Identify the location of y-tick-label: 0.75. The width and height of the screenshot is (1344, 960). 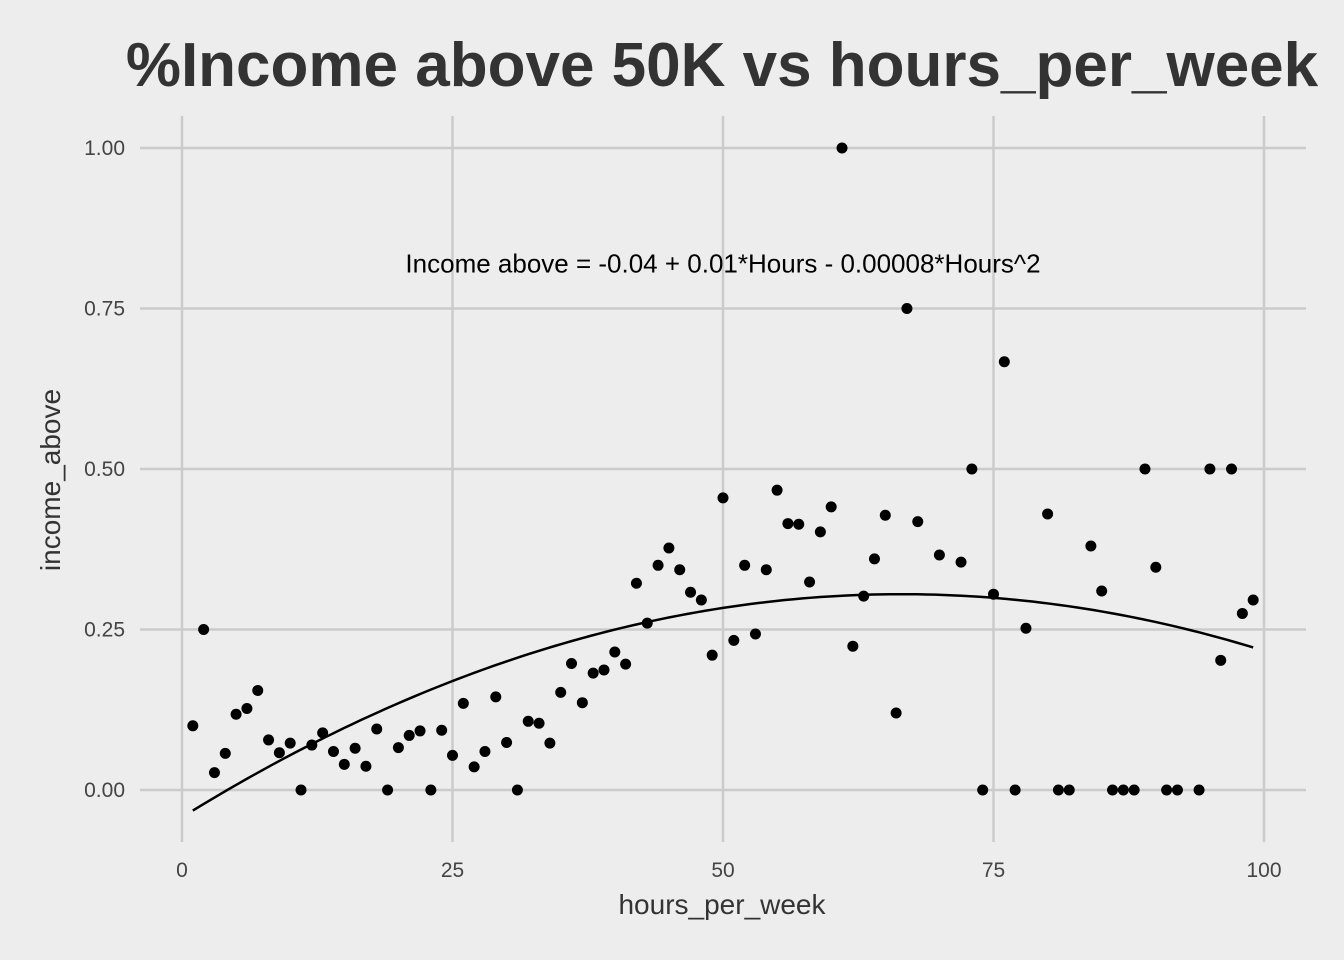
(104, 309).